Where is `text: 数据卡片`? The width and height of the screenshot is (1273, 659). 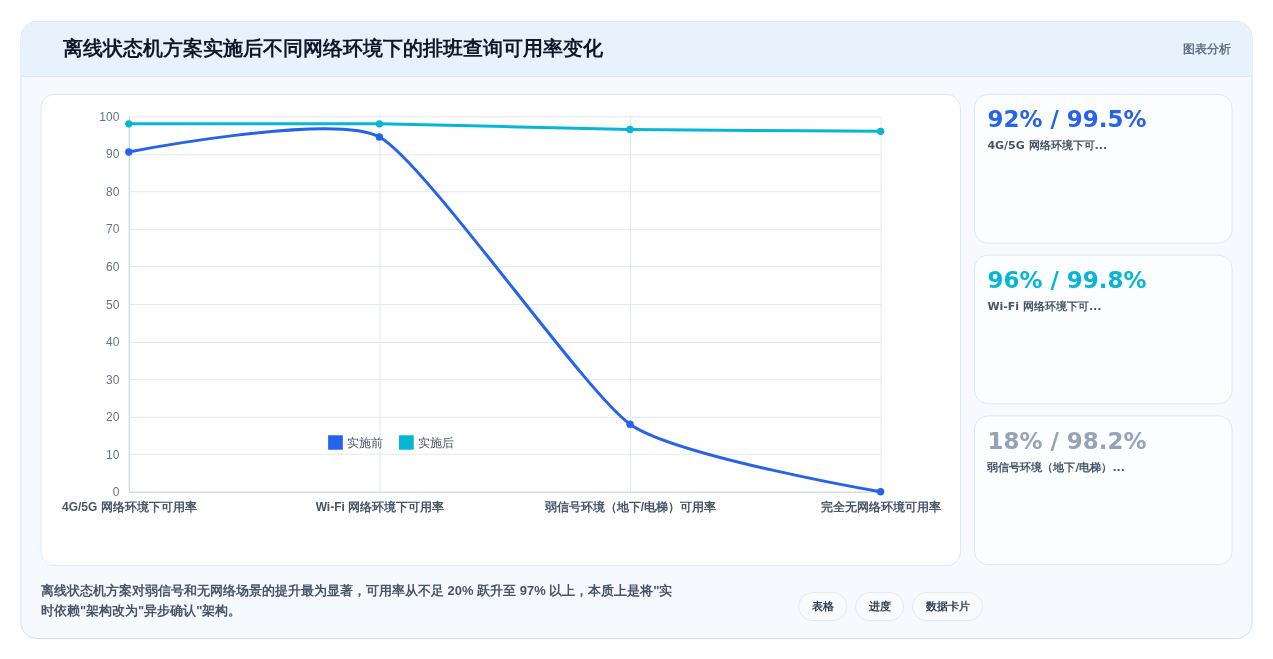 text: 数据卡片 is located at coordinates (947, 605).